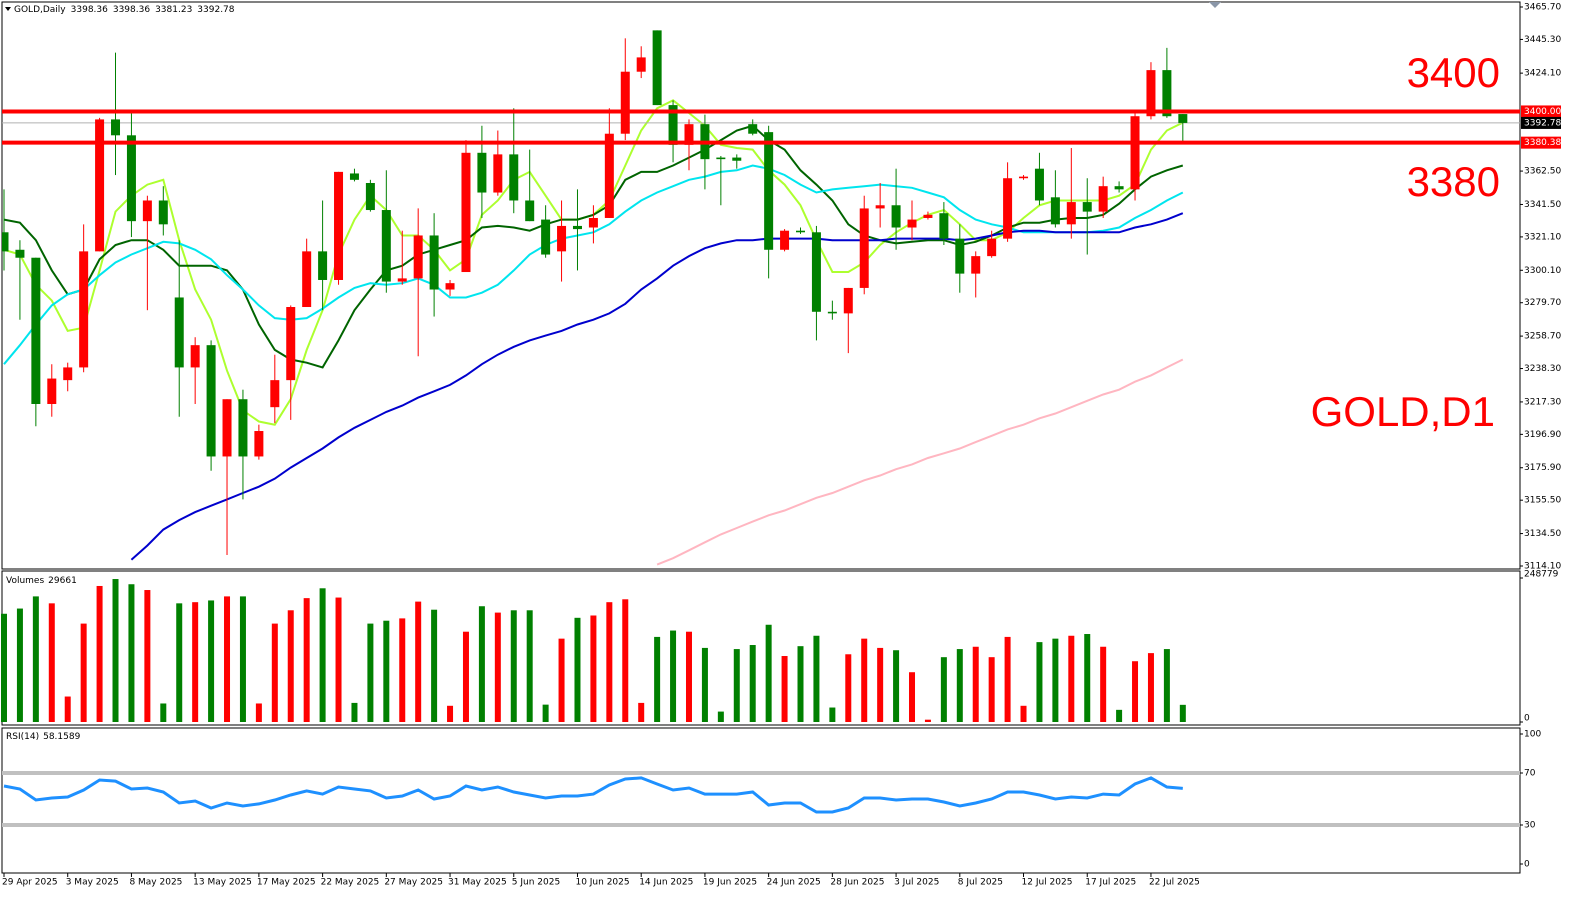 The image size is (1574, 898). What do you see at coordinates (1453, 181) in the screenshot?
I see `annotation: 3380` at bounding box center [1453, 181].